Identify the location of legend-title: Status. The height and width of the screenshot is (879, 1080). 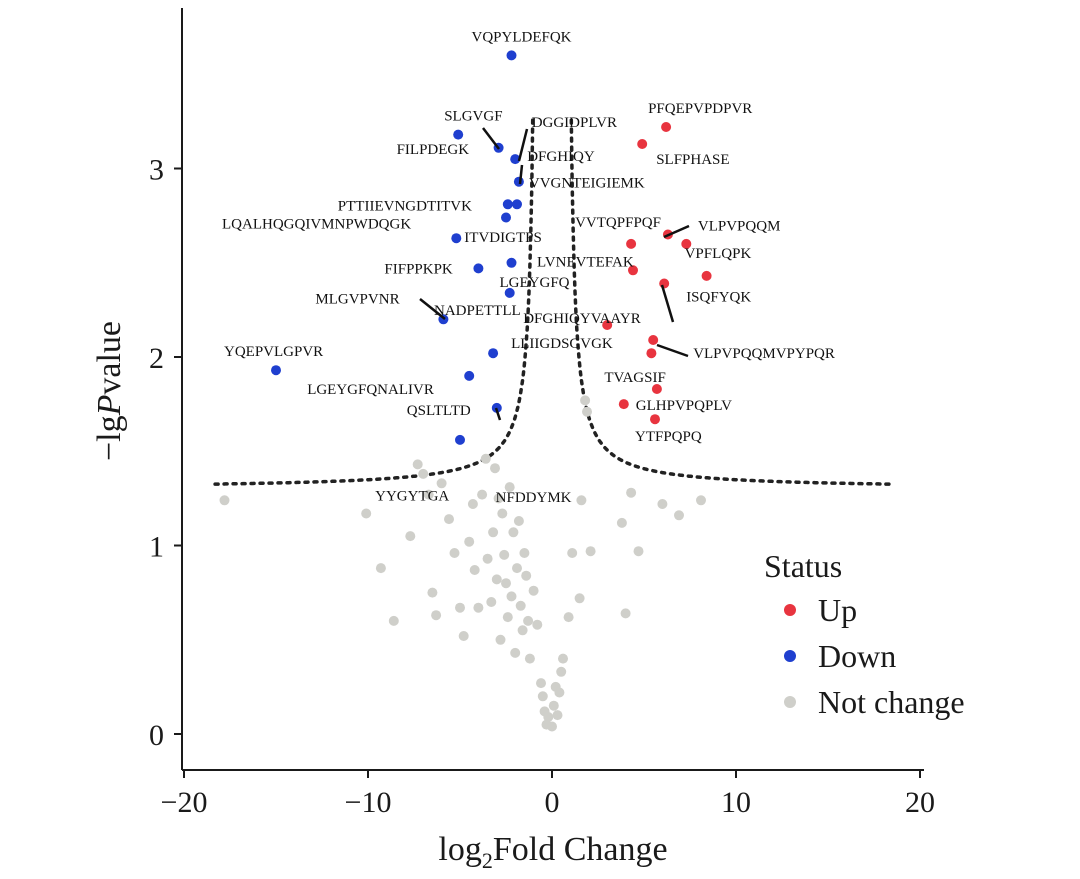
(803, 566).